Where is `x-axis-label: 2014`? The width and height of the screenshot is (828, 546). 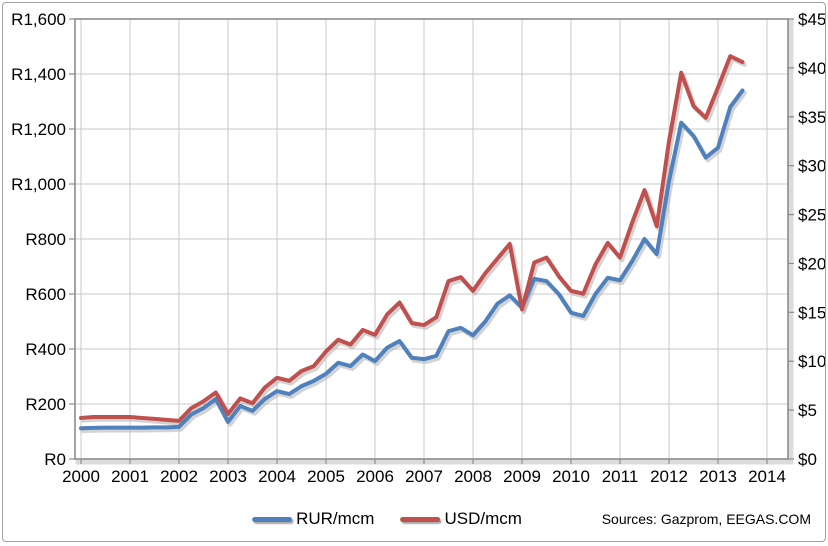
x-axis-label: 2014 is located at coordinates (767, 476).